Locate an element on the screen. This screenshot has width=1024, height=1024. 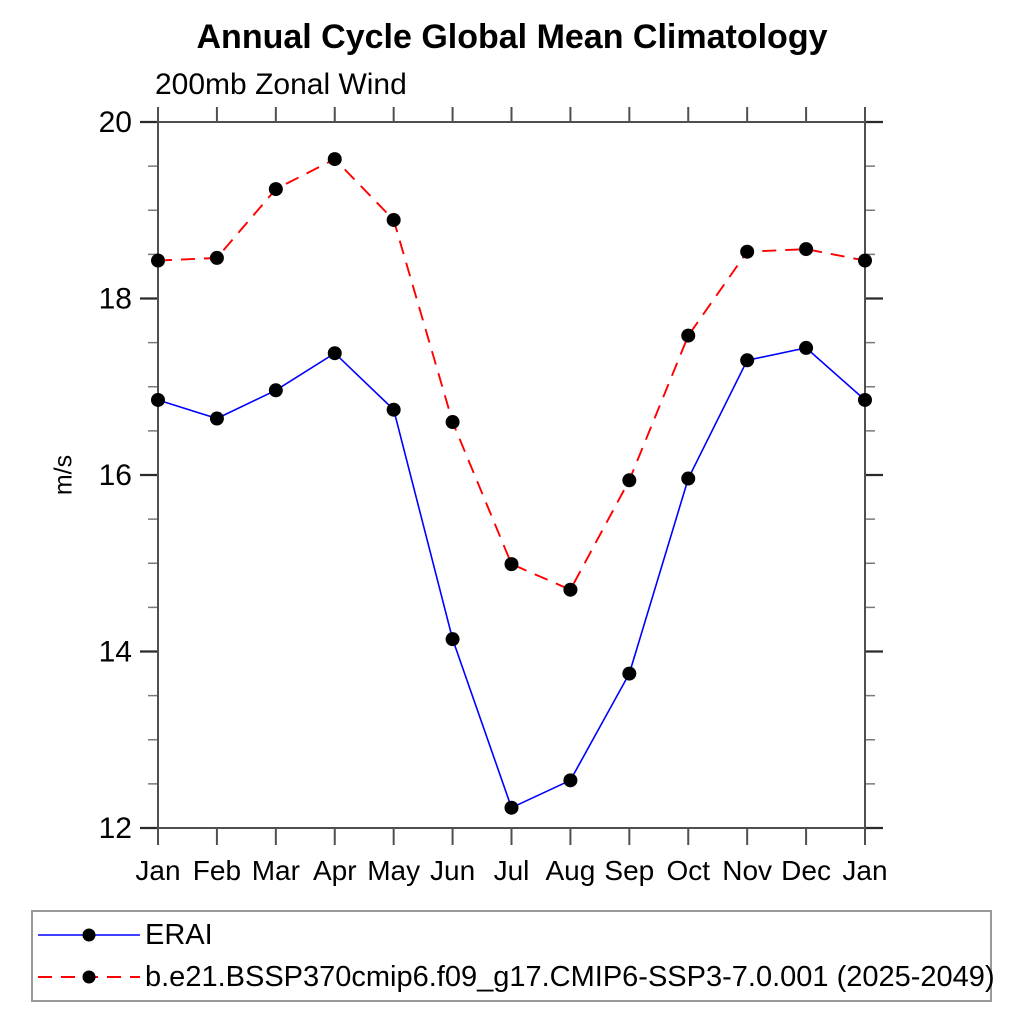
y-axis-tick-label: 14 is located at coordinates (115, 652).